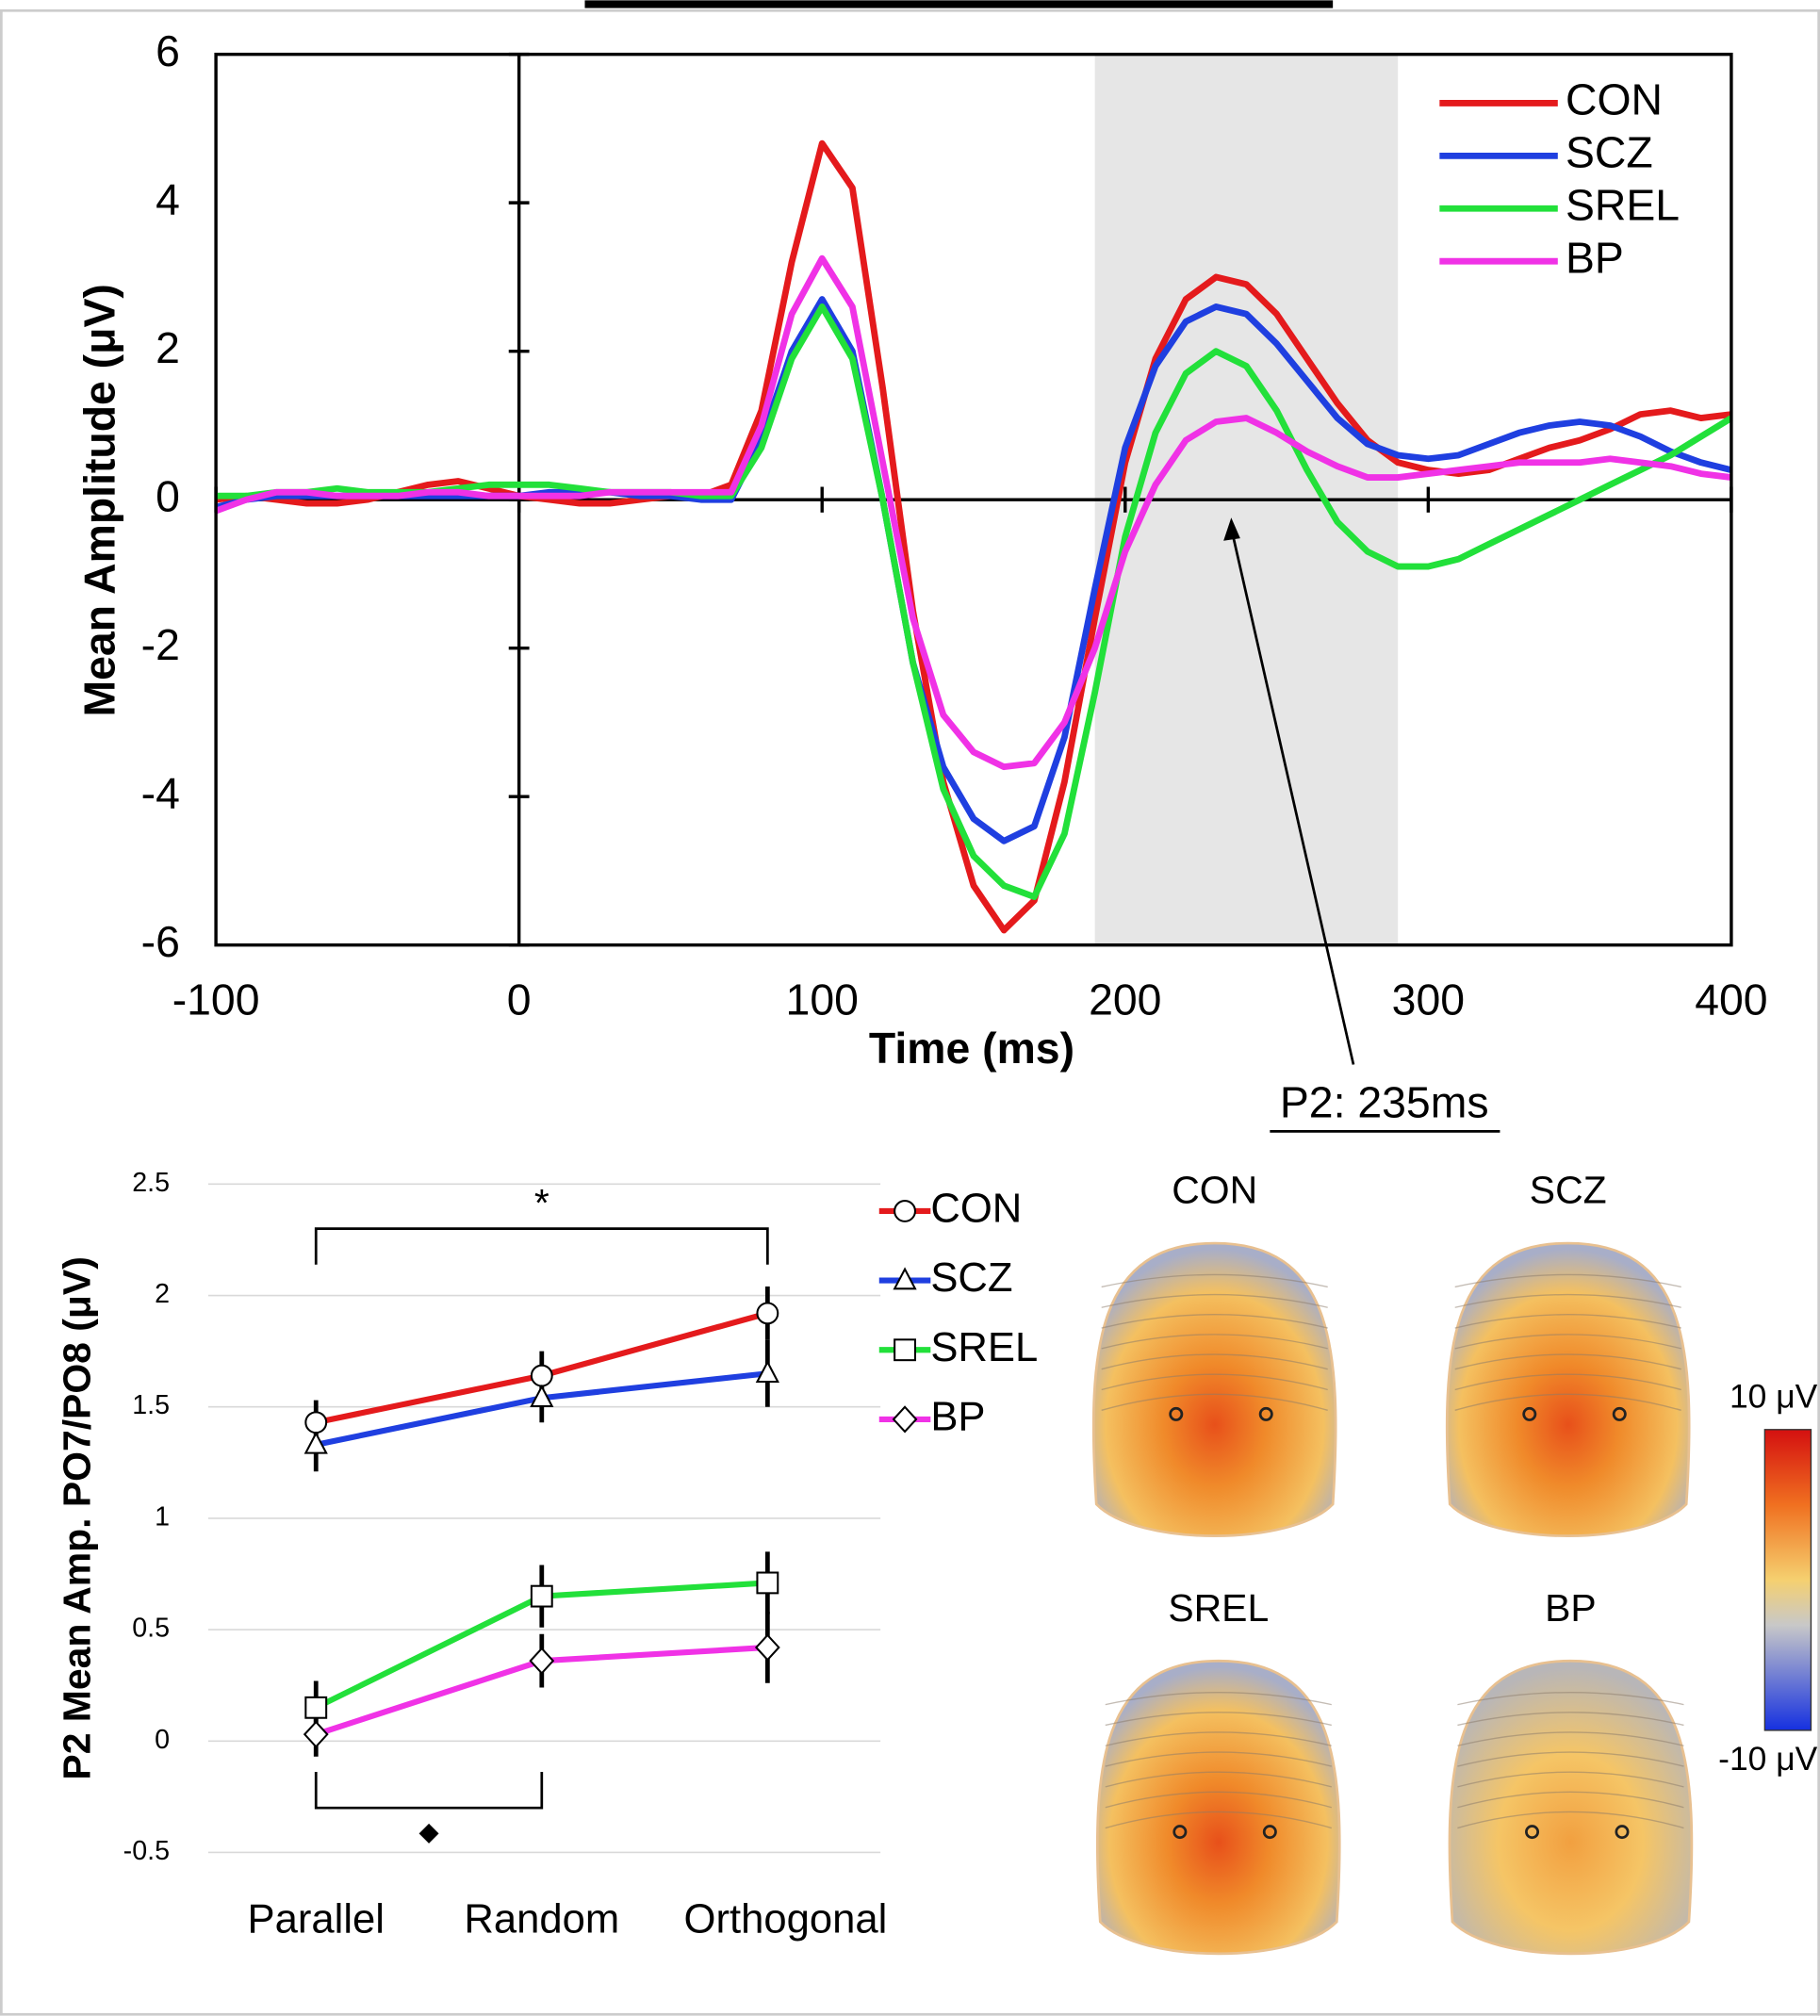  I want to click on y-tick-label: 6, so click(168, 50).